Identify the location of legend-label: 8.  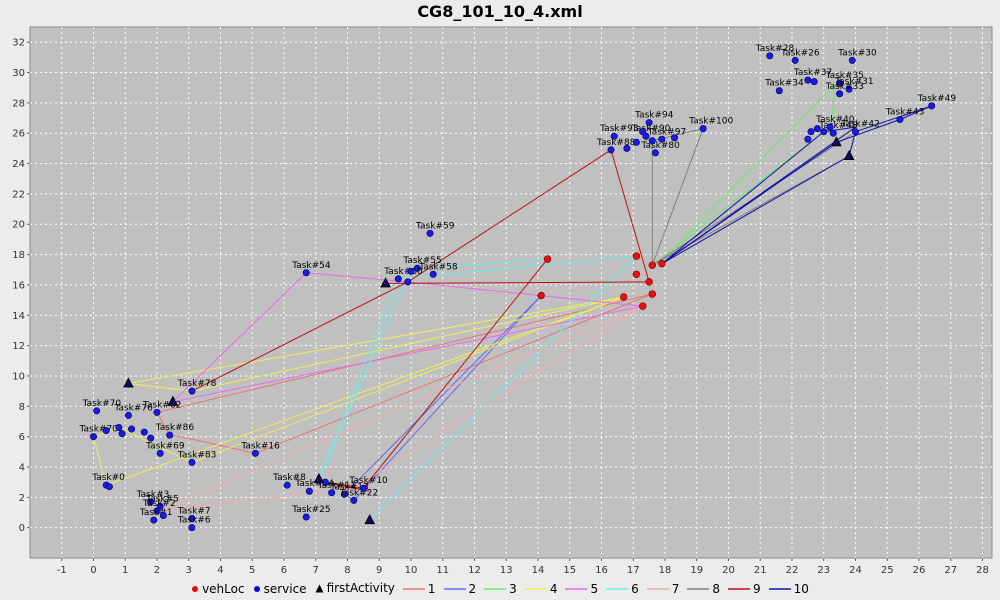
(716, 588).